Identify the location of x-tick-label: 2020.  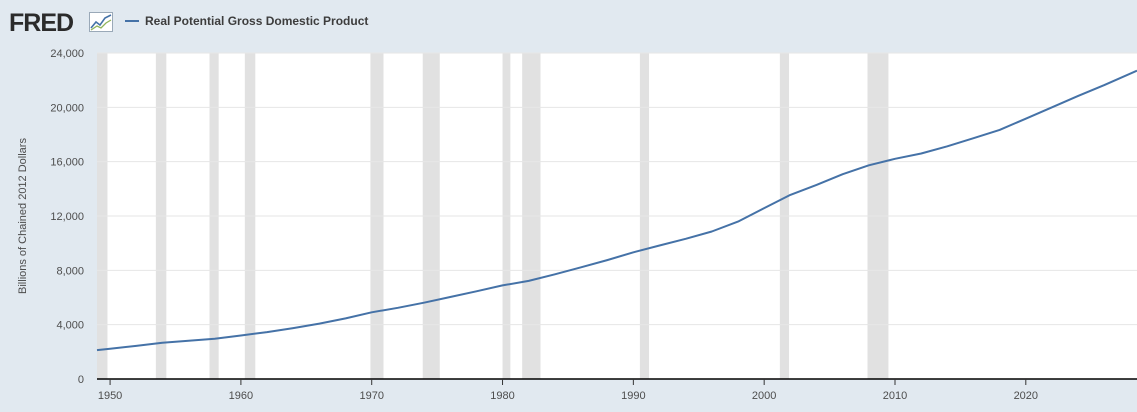
(1026, 396).